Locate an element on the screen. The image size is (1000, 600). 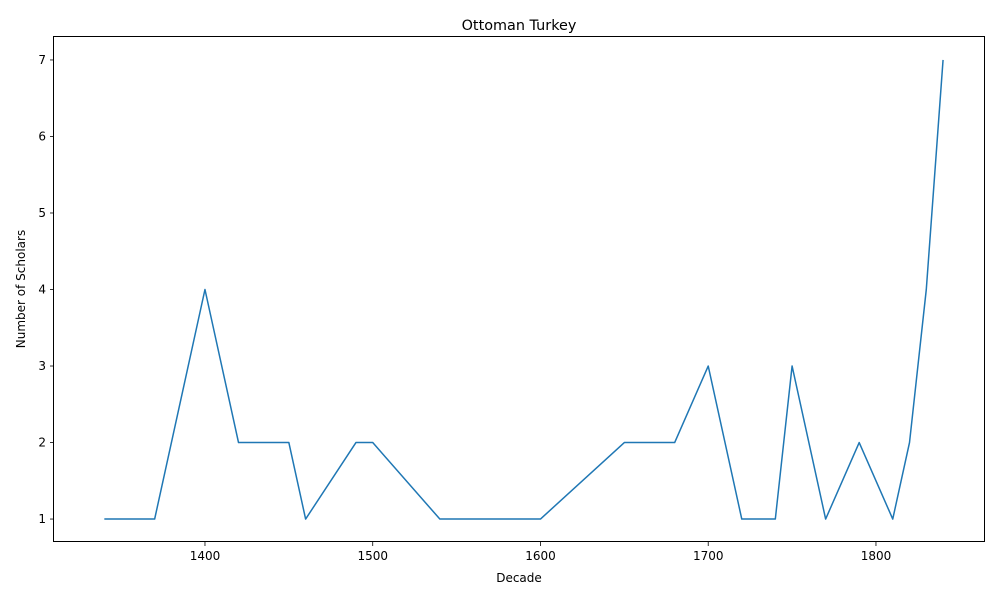
y-tick-label: 4 is located at coordinates (42, 290).